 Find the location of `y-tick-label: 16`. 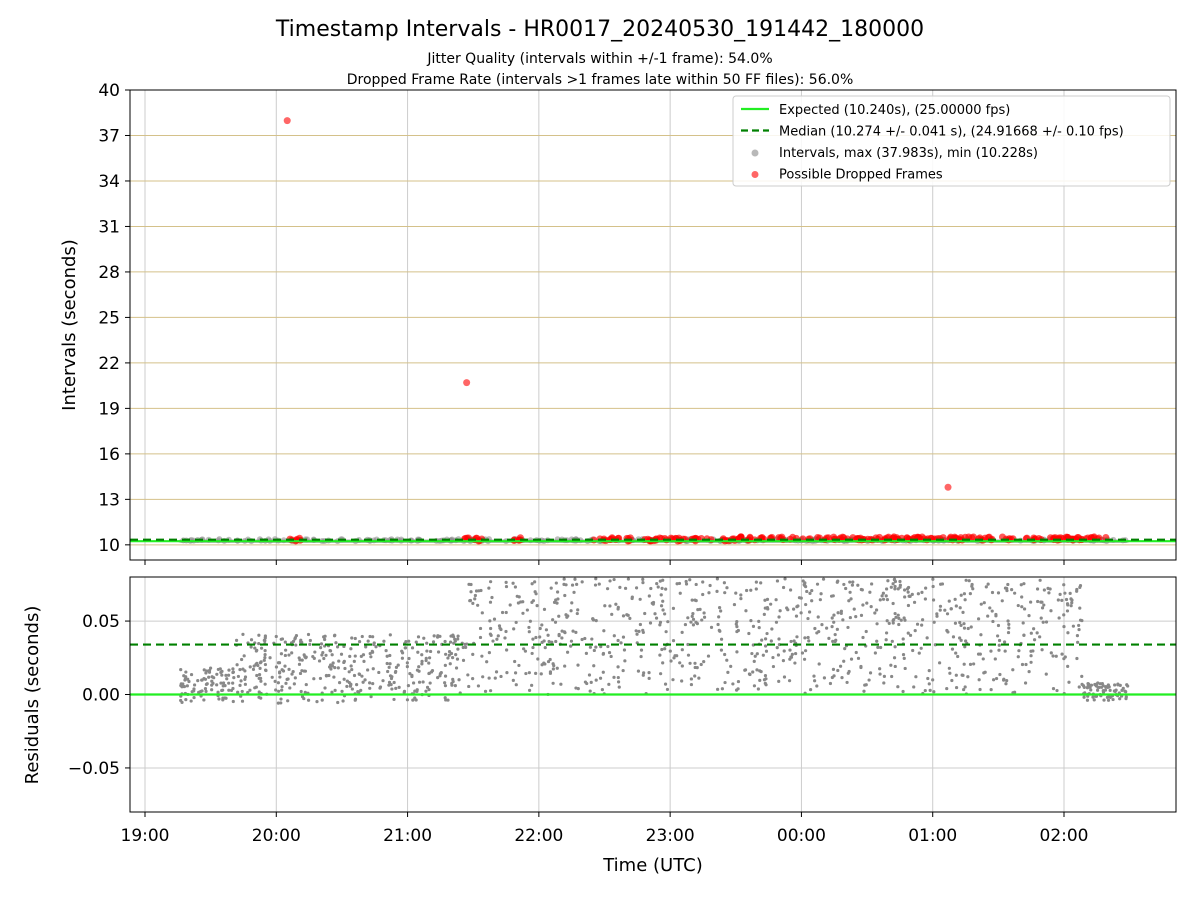

y-tick-label: 16 is located at coordinates (109, 455).